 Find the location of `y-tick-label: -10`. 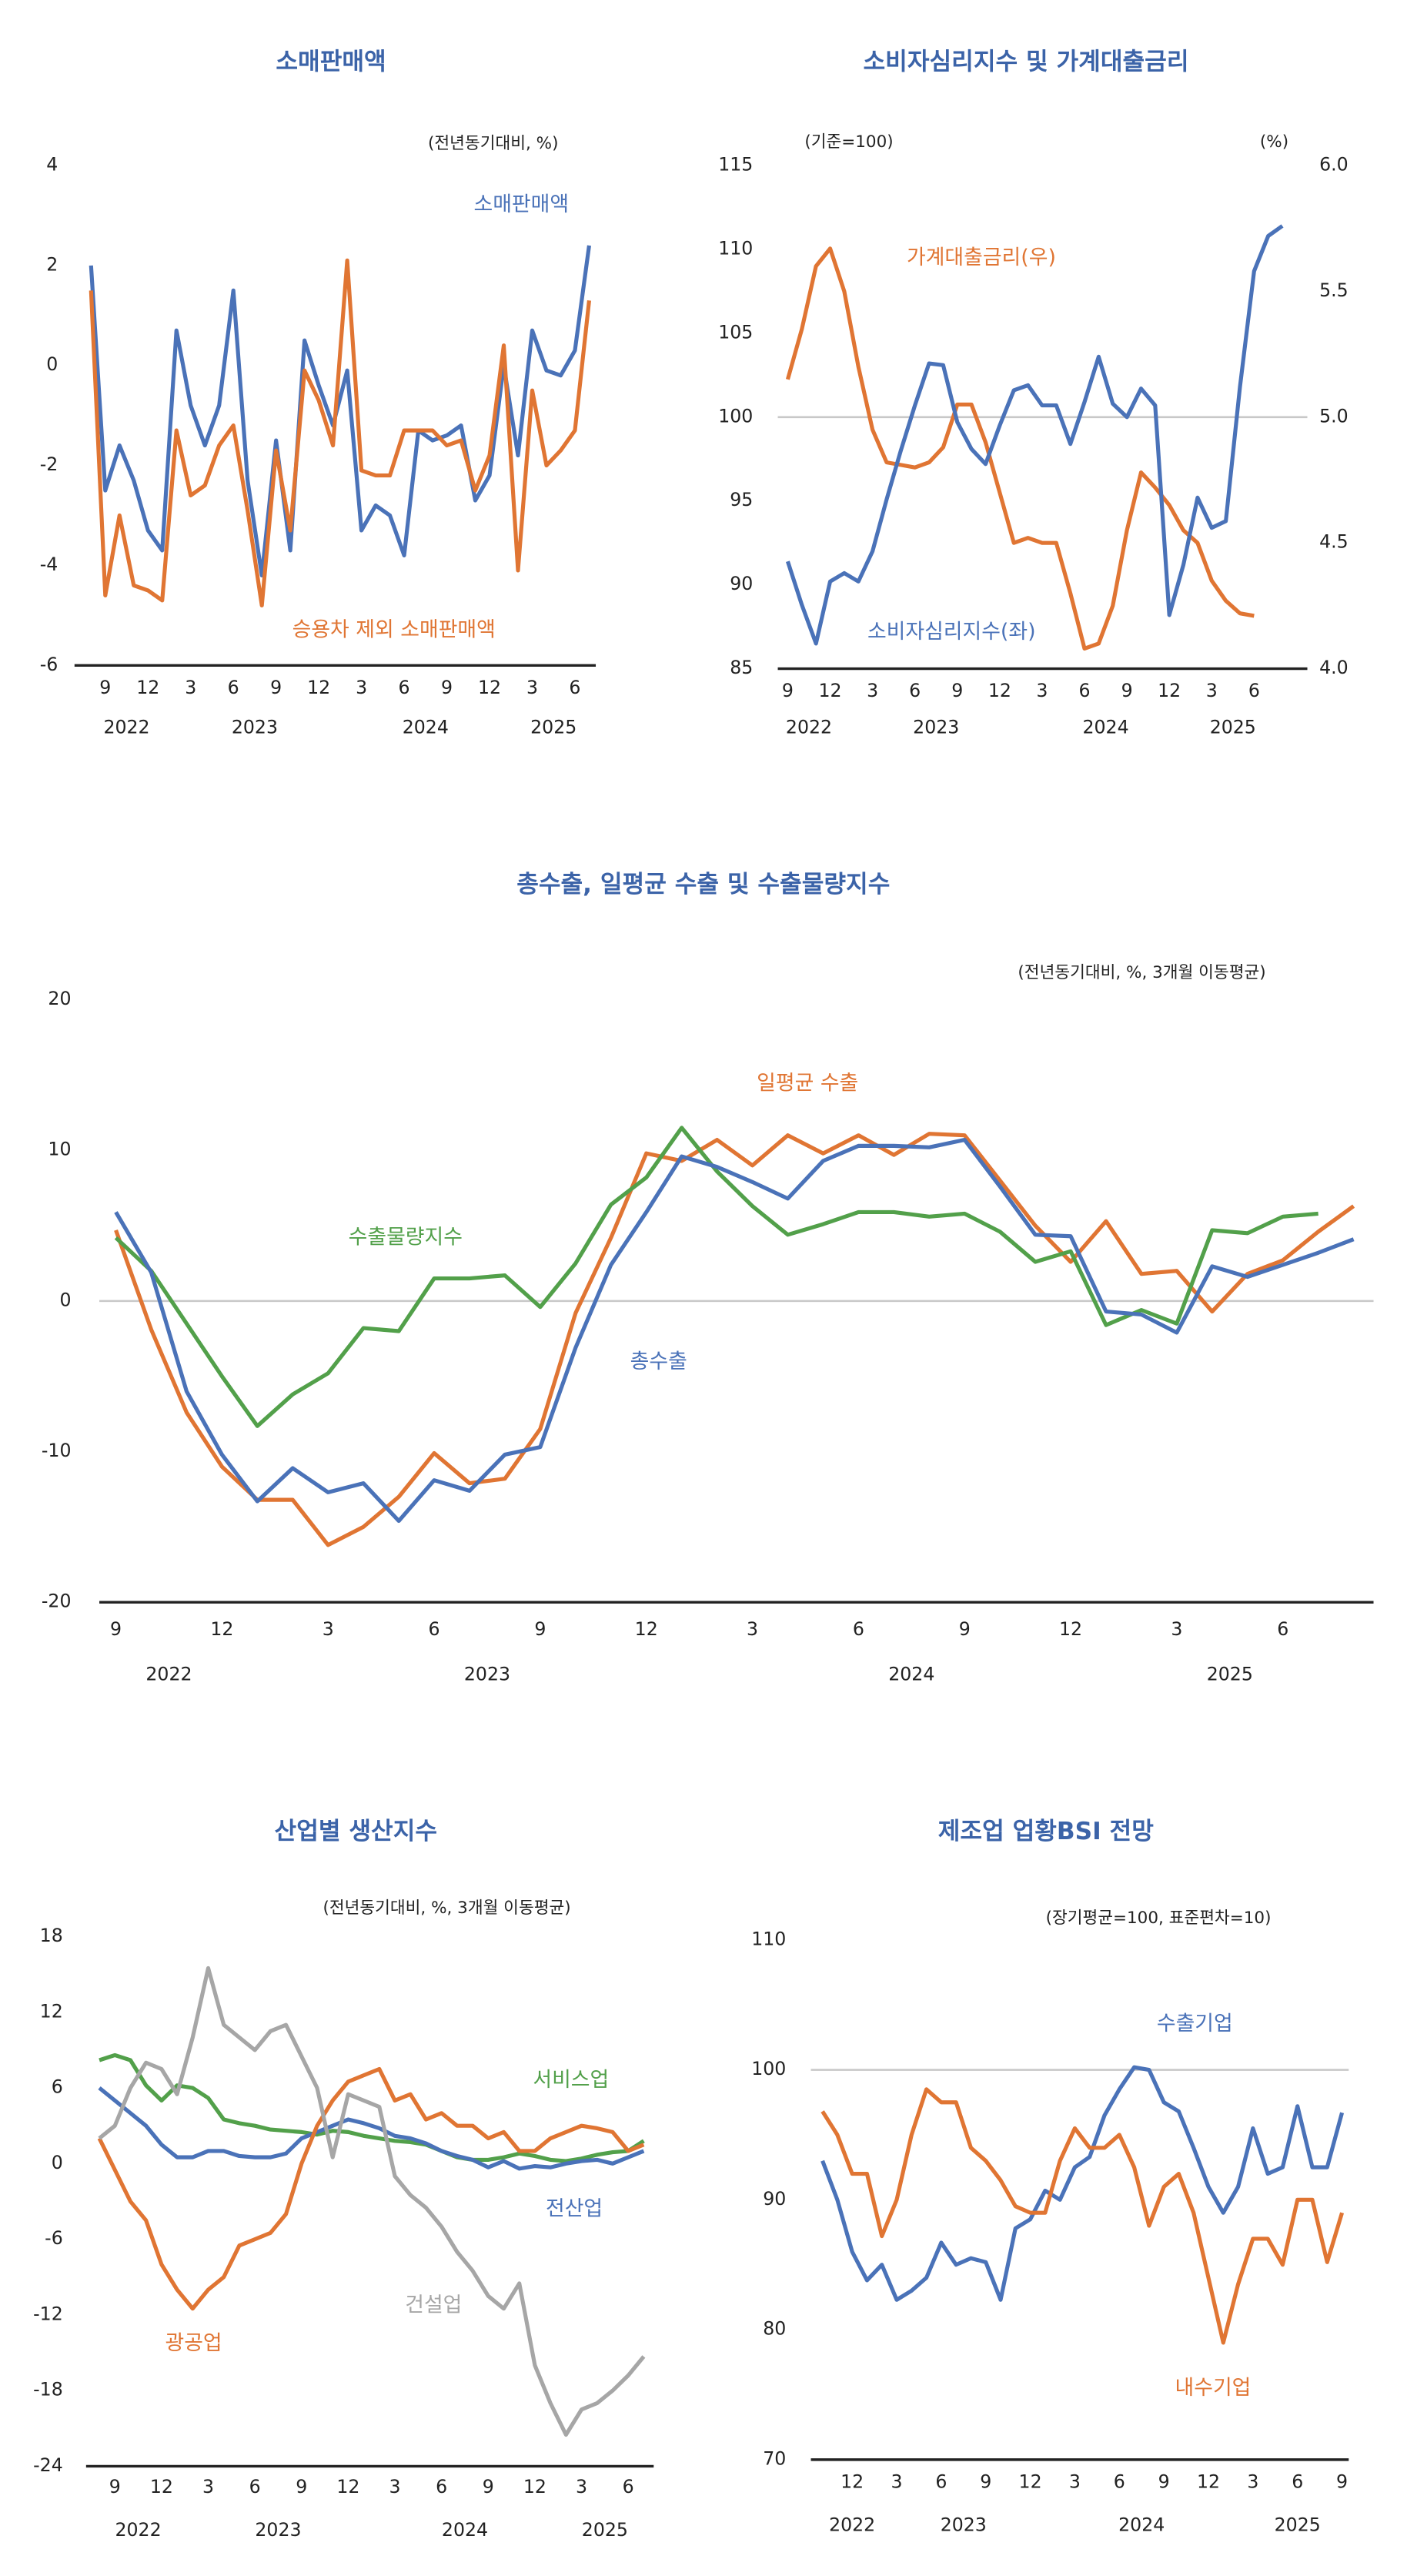

y-tick-label: -10 is located at coordinates (57, 1450).